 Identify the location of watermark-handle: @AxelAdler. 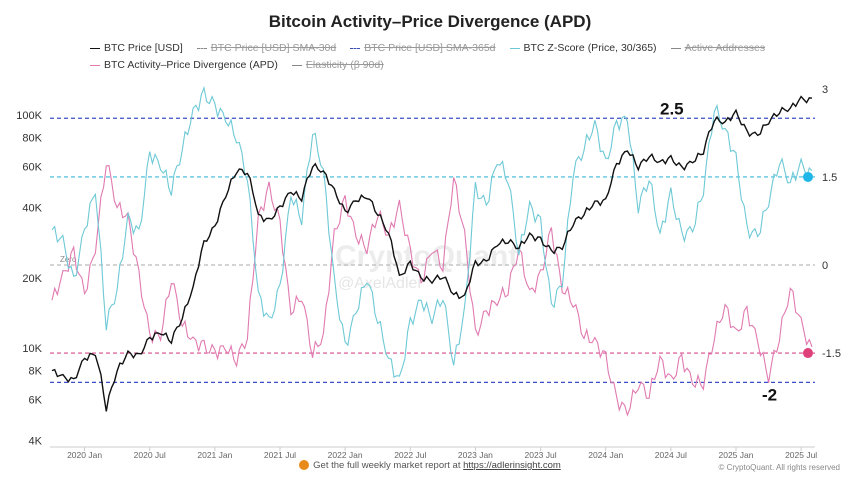
(380, 283).